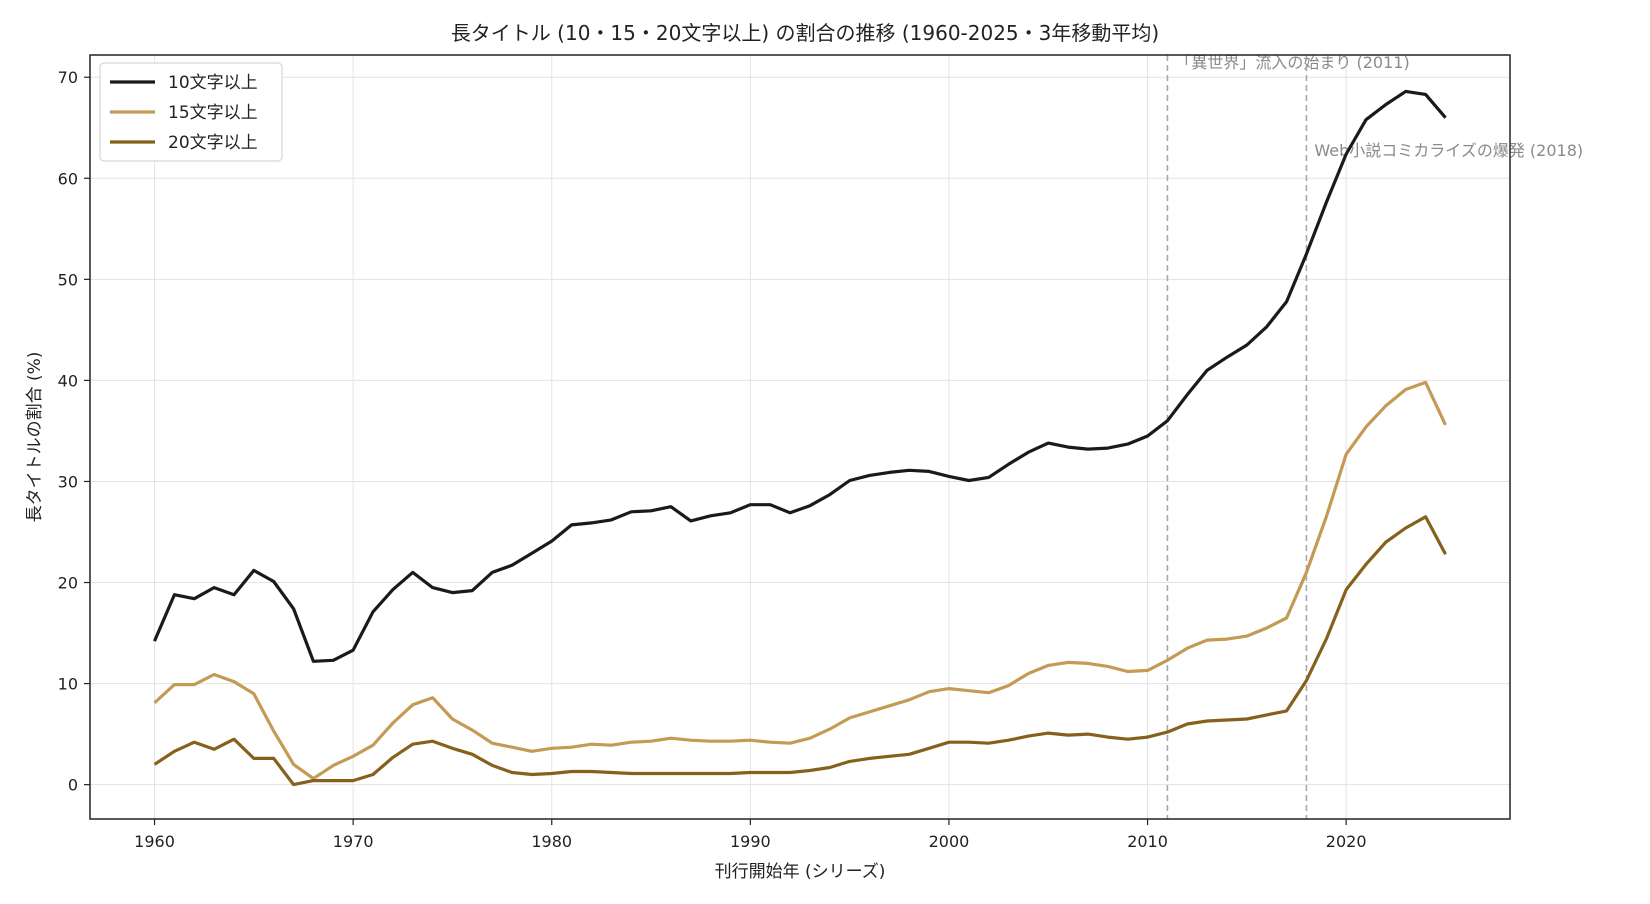 The height and width of the screenshot is (904, 1650). I want to click on annotation-label: Web小説コミカライズの爆発 (2018), so click(1448, 150).